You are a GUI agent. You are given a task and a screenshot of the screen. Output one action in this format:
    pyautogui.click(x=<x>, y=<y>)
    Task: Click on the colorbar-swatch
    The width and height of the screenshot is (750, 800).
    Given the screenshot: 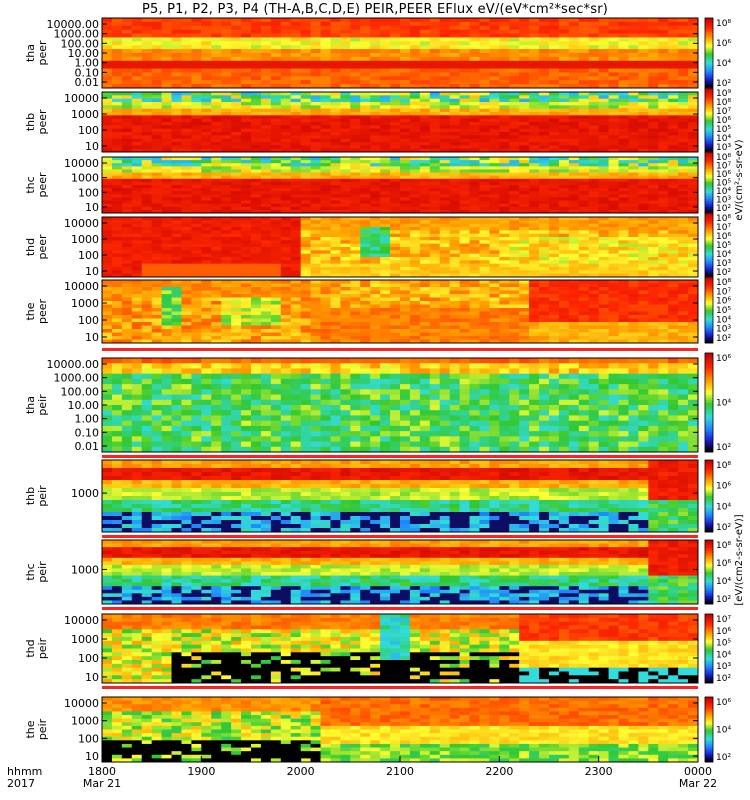 What is the action you would take?
    pyautogui.click(x=709, y=68)
    